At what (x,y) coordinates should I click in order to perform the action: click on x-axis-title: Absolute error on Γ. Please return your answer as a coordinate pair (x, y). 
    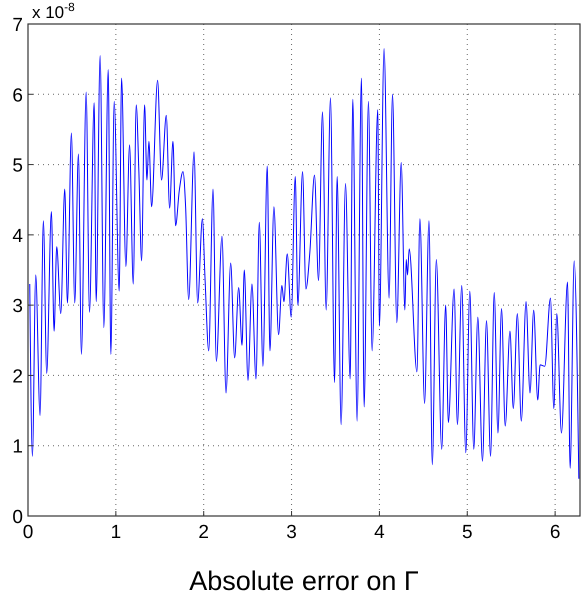
    Looking at the image, I should click on (304, 581).